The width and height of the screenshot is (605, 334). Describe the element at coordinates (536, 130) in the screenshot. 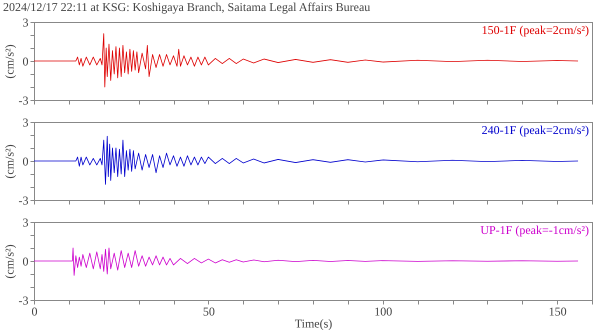

I see `text: 240-1F (peak=2cm/s²)` at that location.